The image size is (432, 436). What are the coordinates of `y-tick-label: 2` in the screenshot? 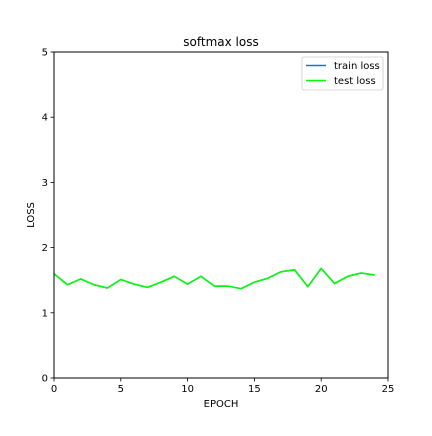 It's located at (45, 248).